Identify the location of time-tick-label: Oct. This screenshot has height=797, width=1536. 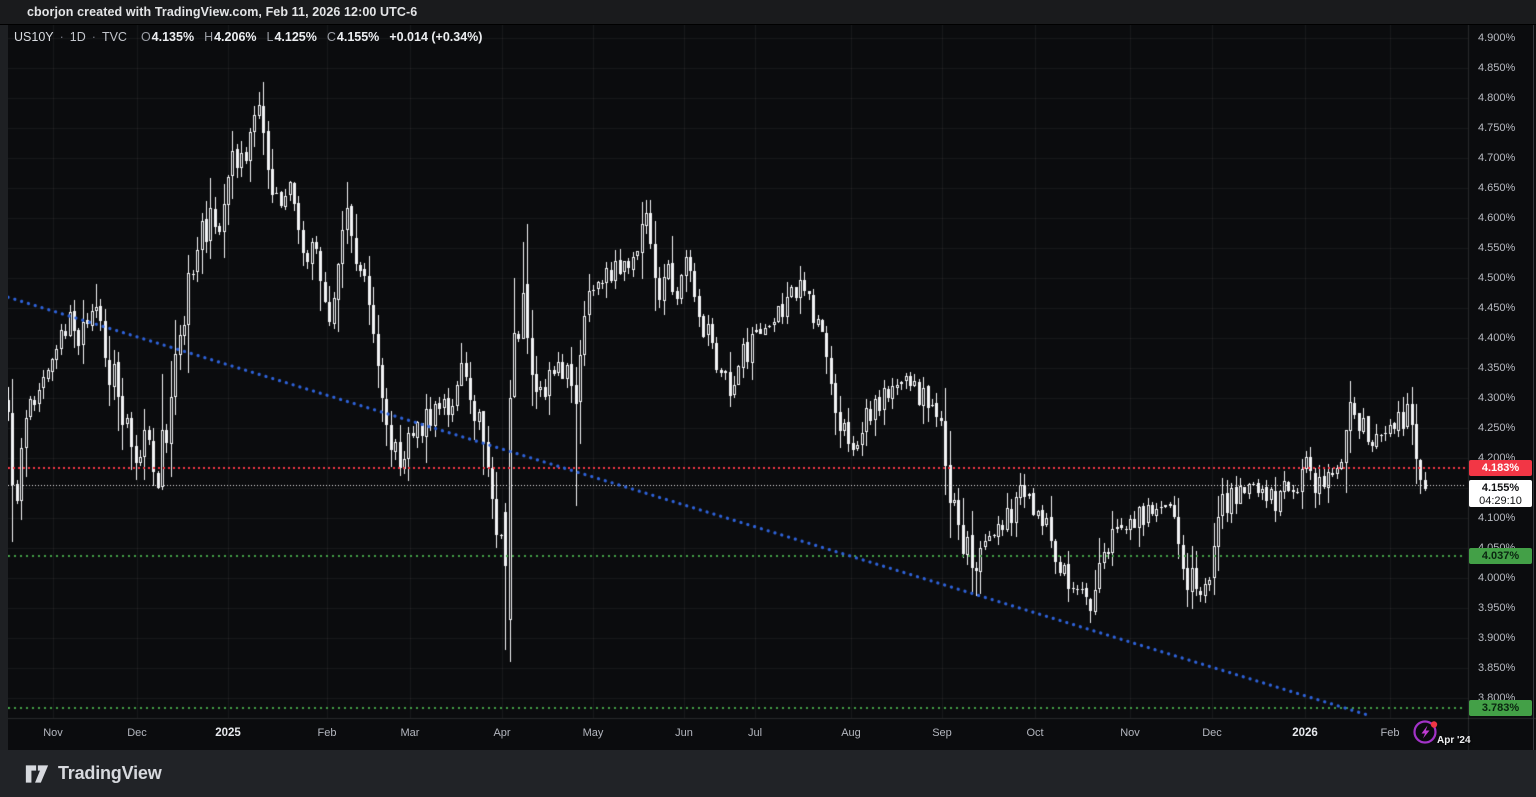
(1035, 733).